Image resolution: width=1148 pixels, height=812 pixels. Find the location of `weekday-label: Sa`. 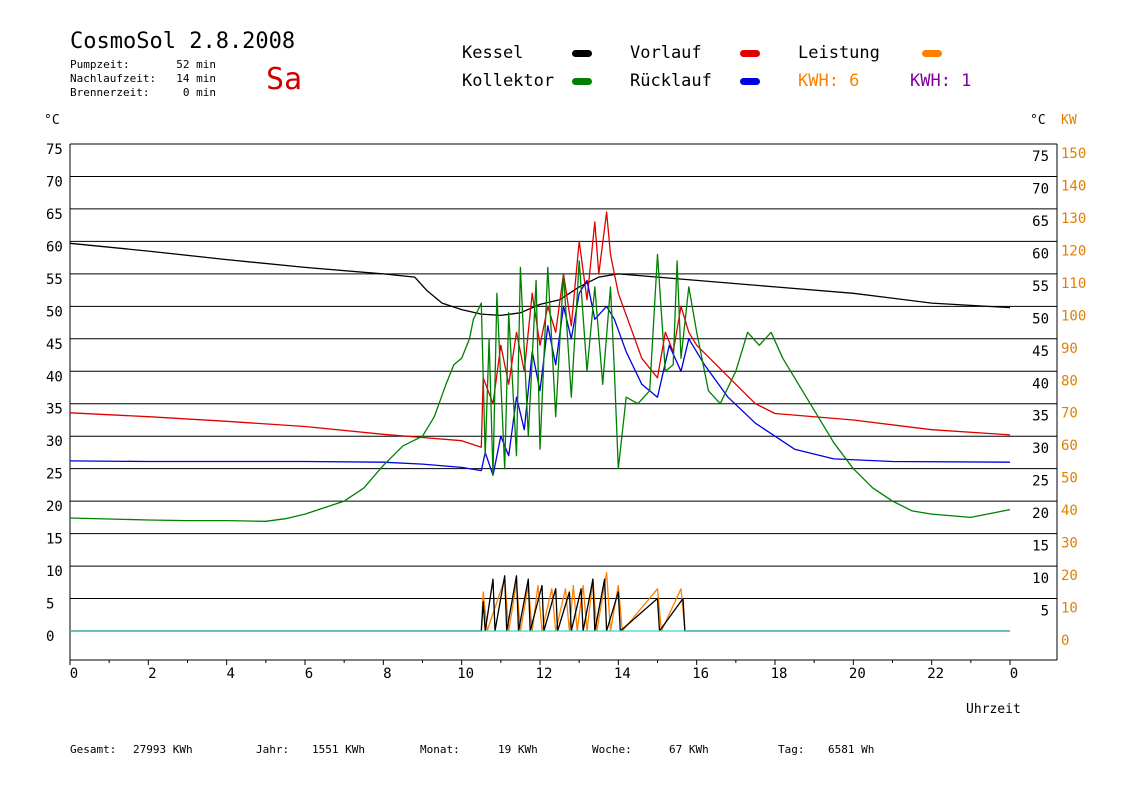

weekday-label: Sa is located at coordinates (284, 79).